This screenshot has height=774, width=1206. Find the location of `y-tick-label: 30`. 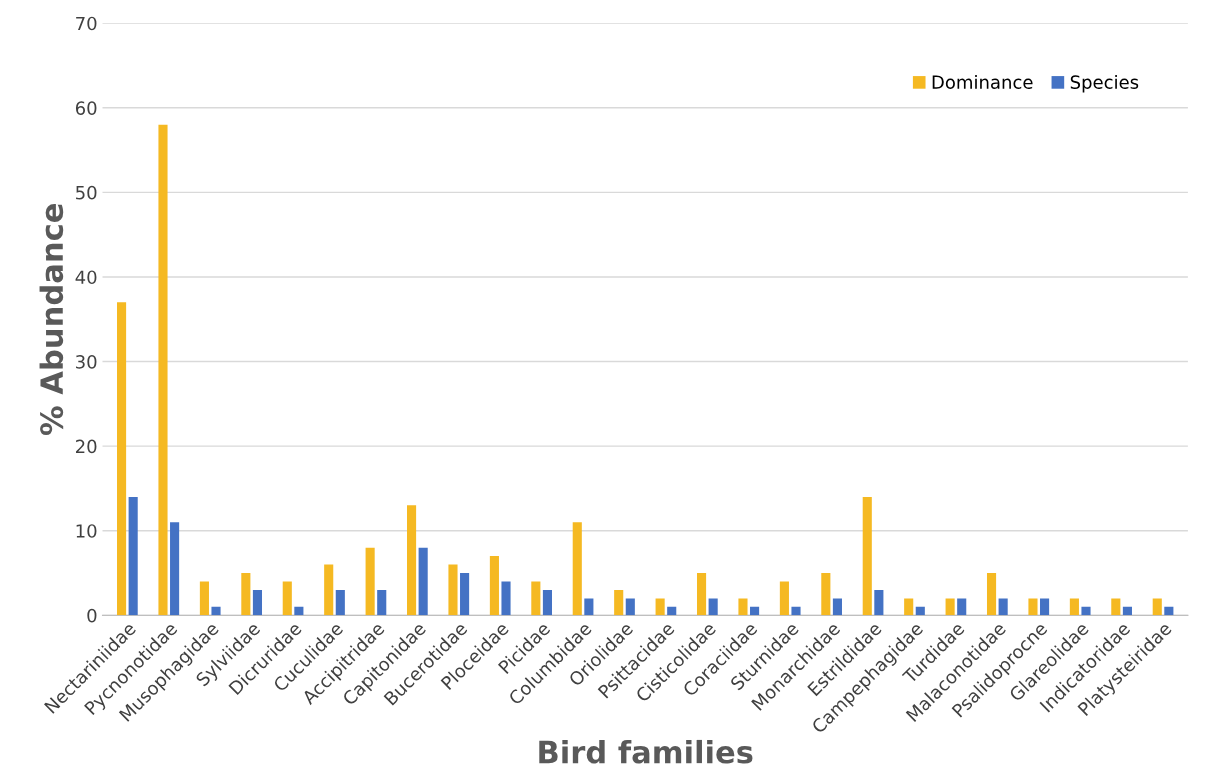

y-tick-label: 30 is located at coordinates (86, 362).